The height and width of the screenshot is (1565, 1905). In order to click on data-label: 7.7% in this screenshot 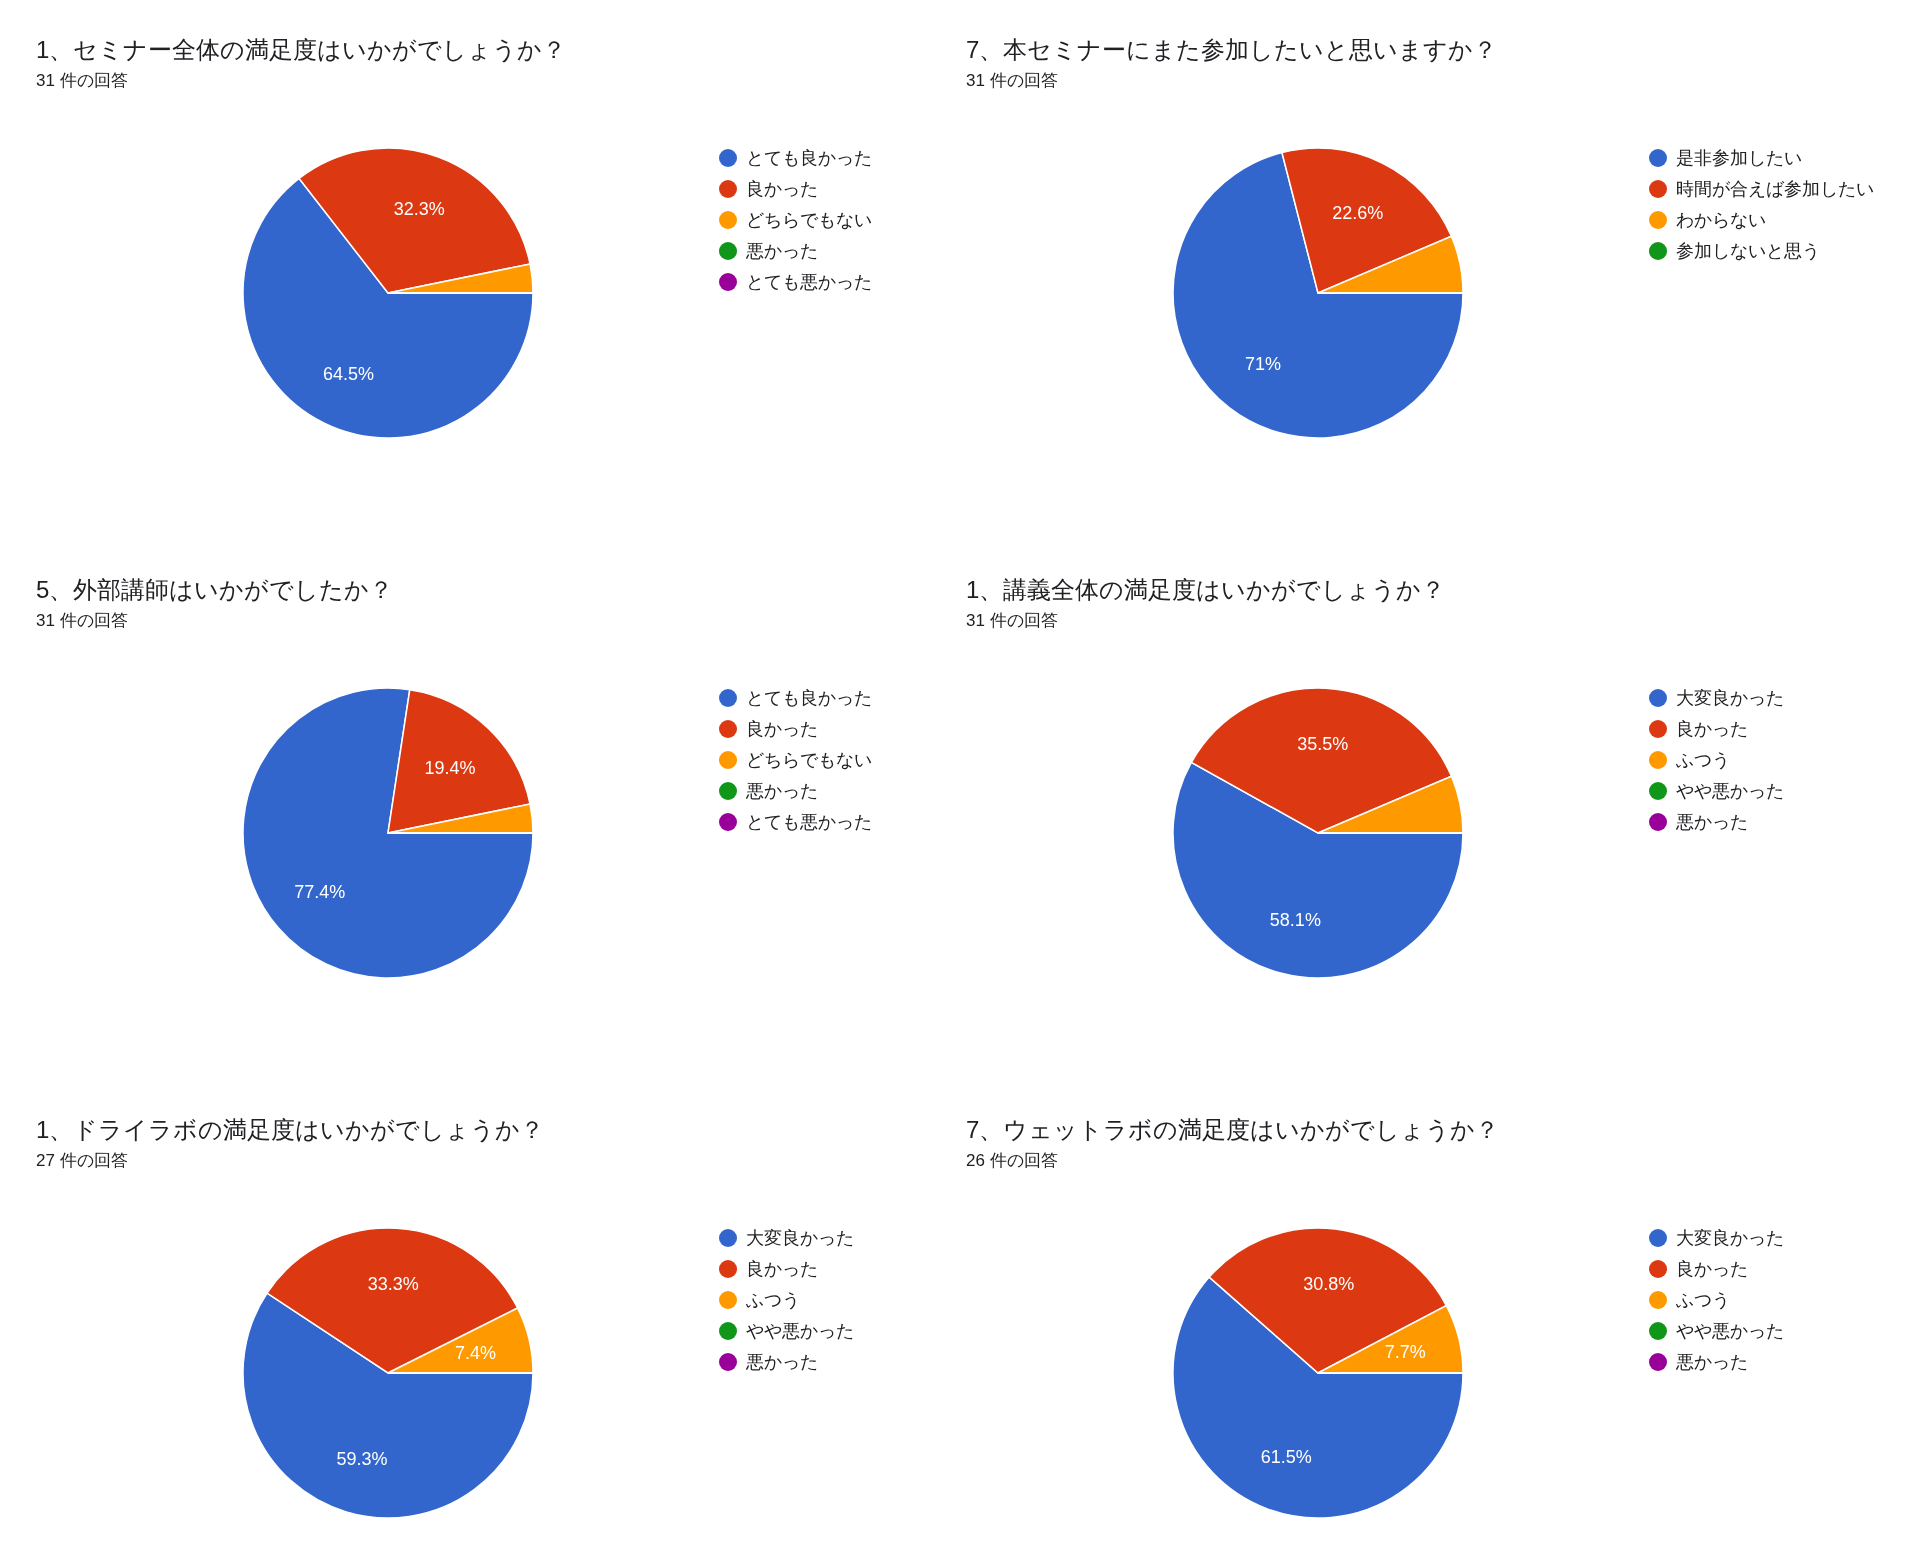, I will do `click(1405, 1351)`.